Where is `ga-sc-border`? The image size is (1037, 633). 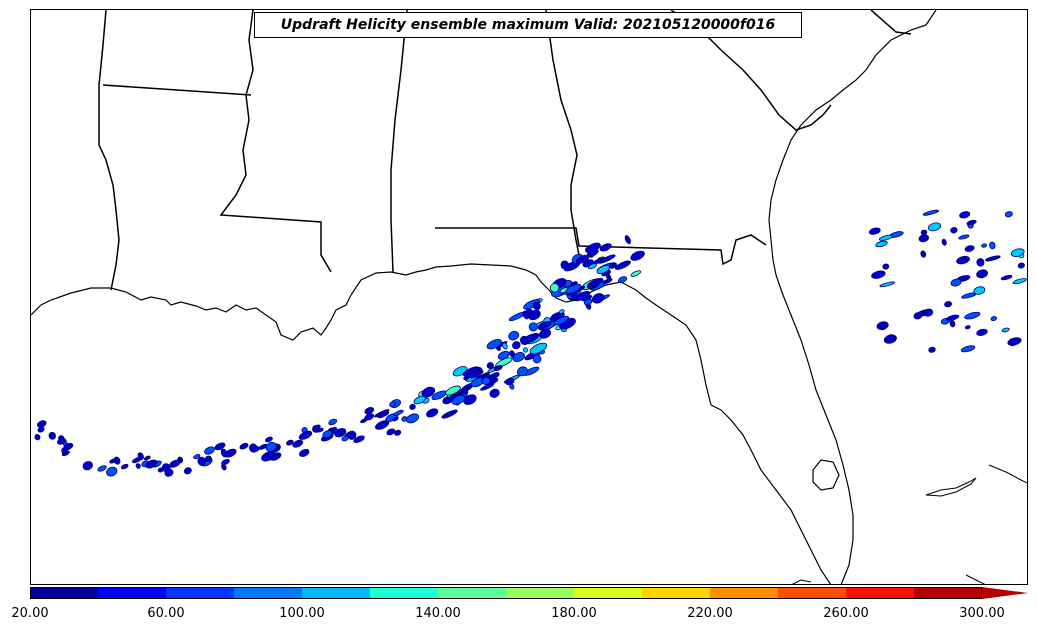 ga-sc-border is located at coordinates (751, 70).